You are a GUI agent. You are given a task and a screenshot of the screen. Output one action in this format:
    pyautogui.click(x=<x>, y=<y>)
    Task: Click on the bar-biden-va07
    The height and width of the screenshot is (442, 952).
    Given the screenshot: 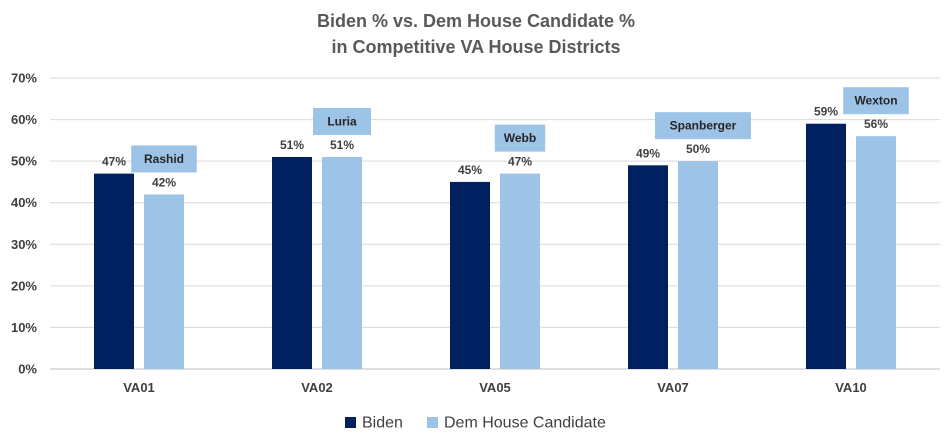 What is the action you would take?
    pyautogui.click(x=648, y=267)
    